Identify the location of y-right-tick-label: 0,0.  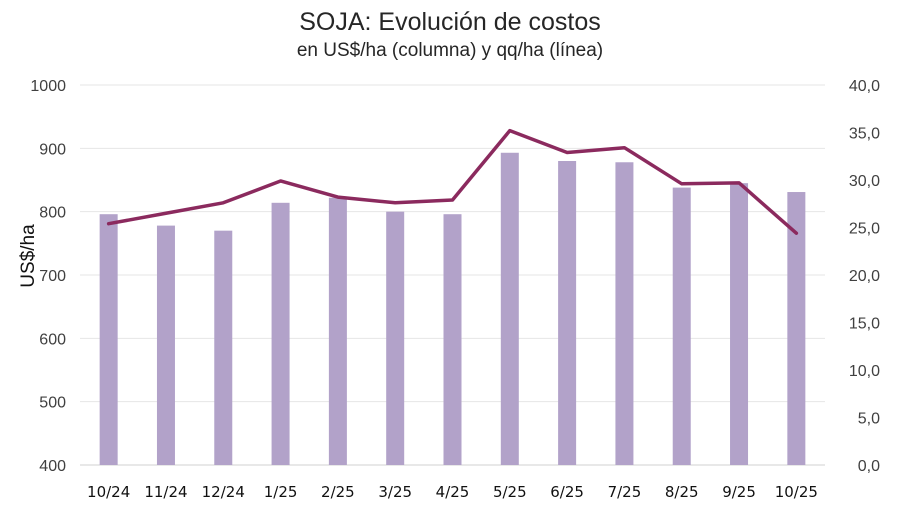
(869, 466).